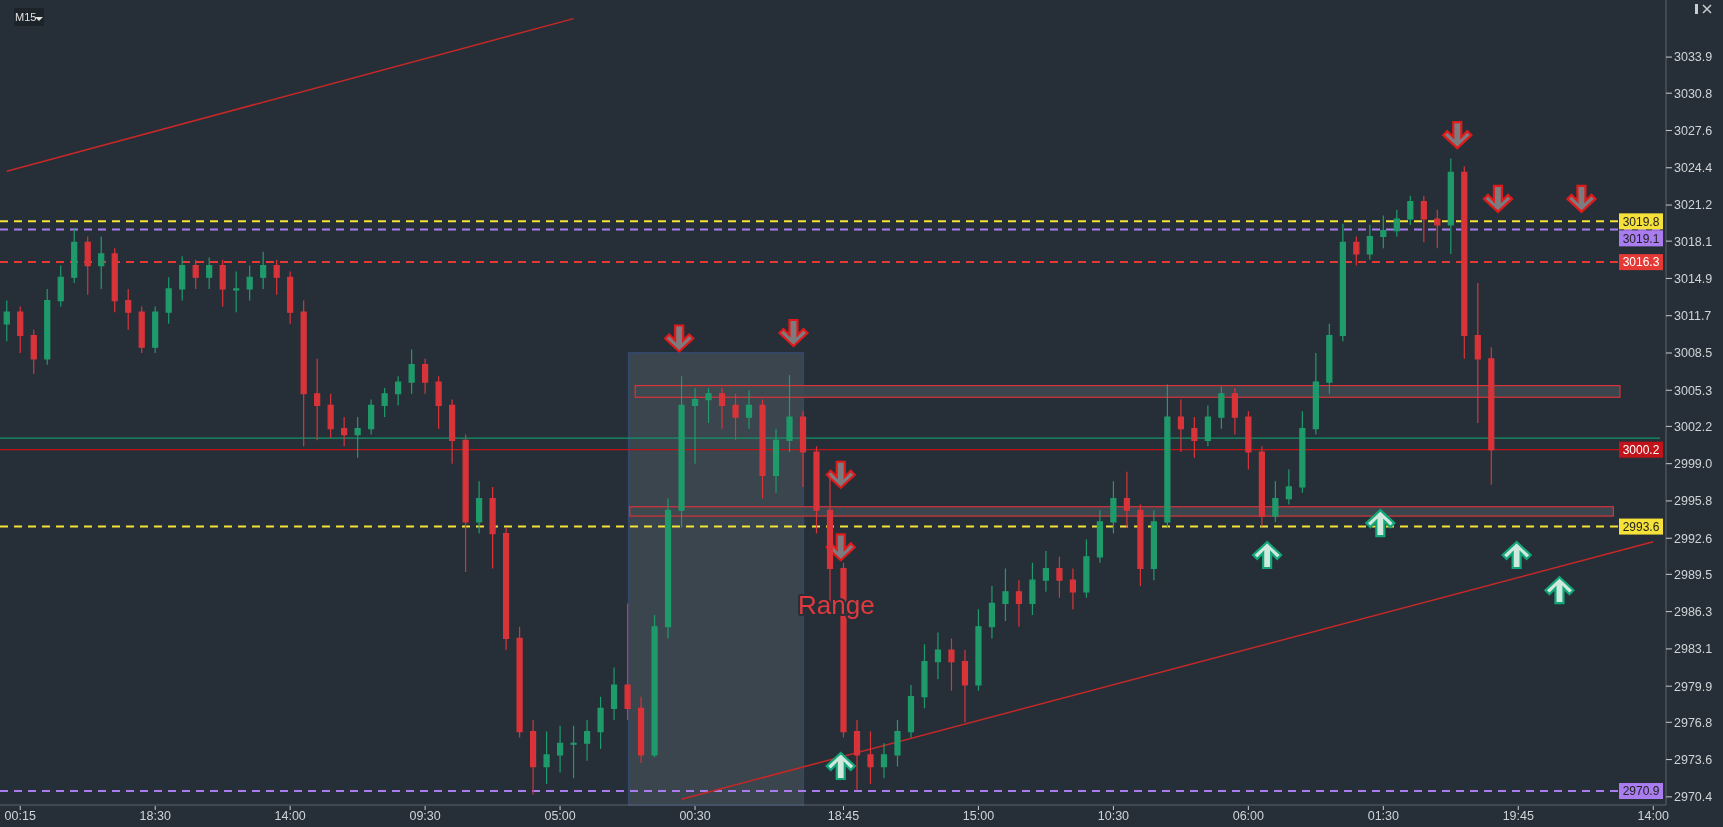  Describe the element at coordinates (1113, 816) in the screenshot. I see `x-tick-label: 10:30` at that location.